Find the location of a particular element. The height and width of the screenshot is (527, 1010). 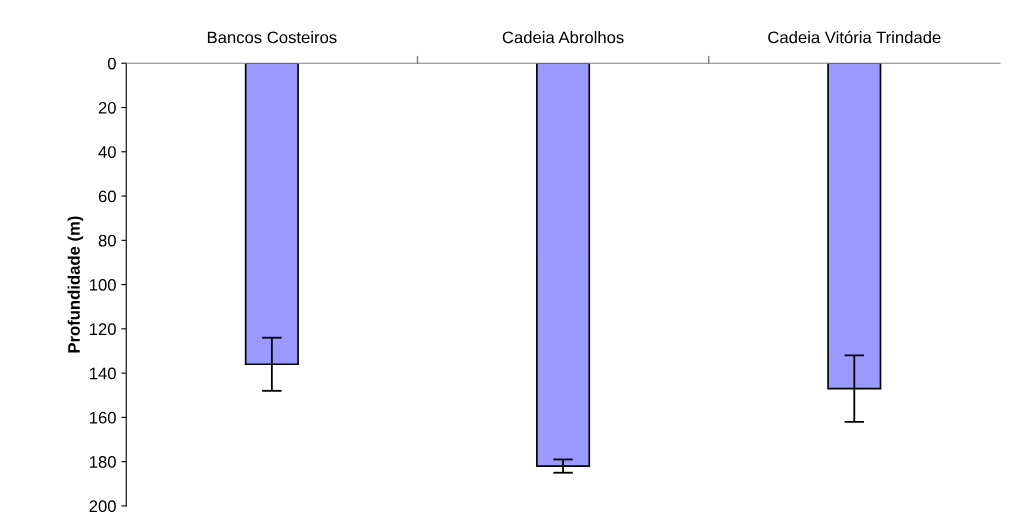

y-tick-label: 20 is located at coordinates (107, 107).